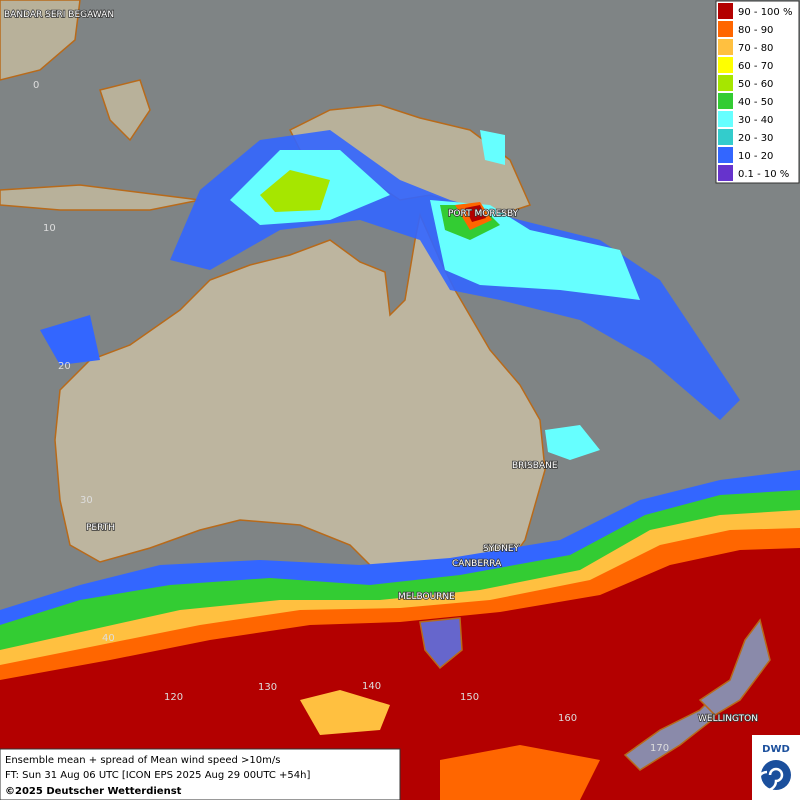 Image resolution: width=800 pixels, height=800 pixels. Describe the element at coordinates (64, 366) in the screenshot. I see `latitude-label: 20` at that location.